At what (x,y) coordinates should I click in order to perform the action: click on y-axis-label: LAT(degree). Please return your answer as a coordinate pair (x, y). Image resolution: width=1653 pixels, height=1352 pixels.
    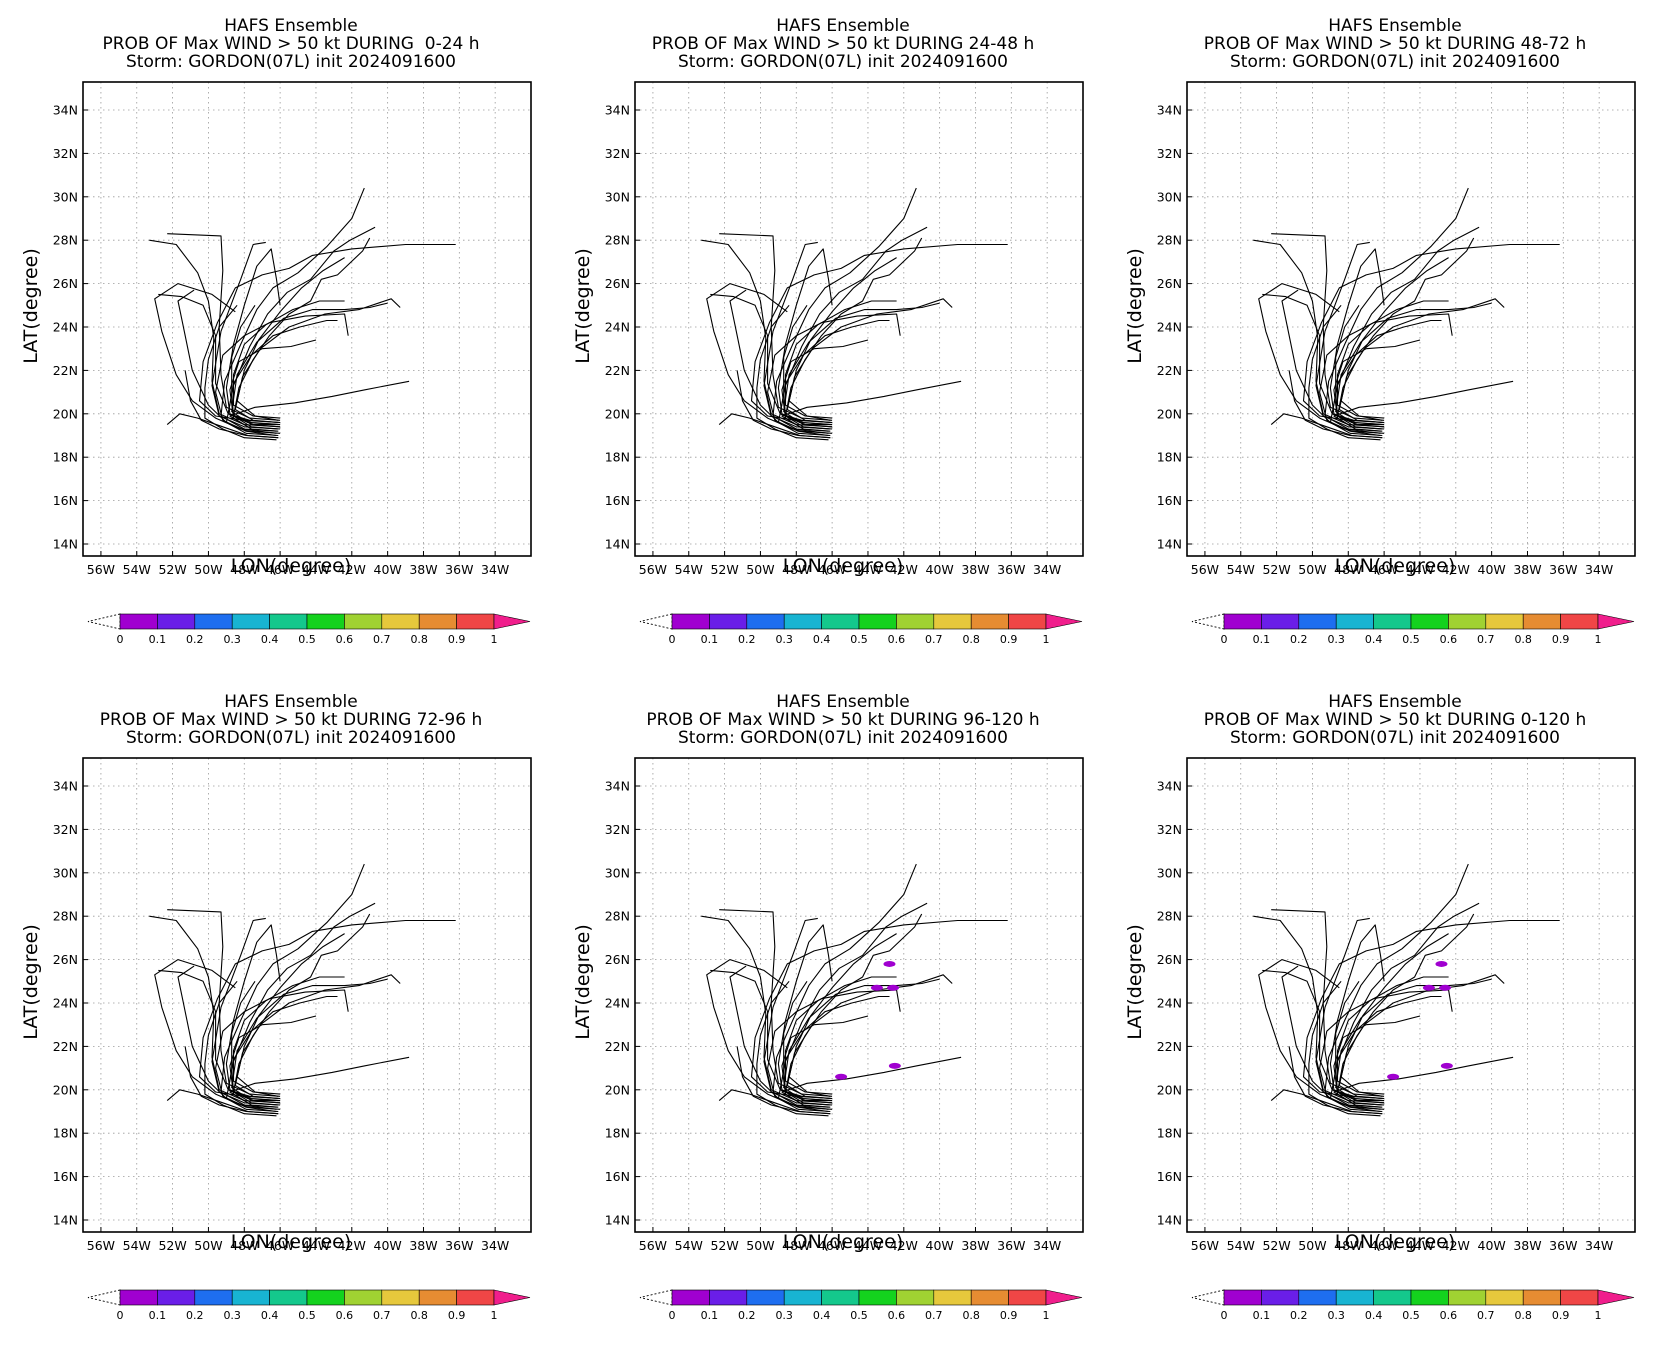
    Looking at the image, I should click on (1135, 982).